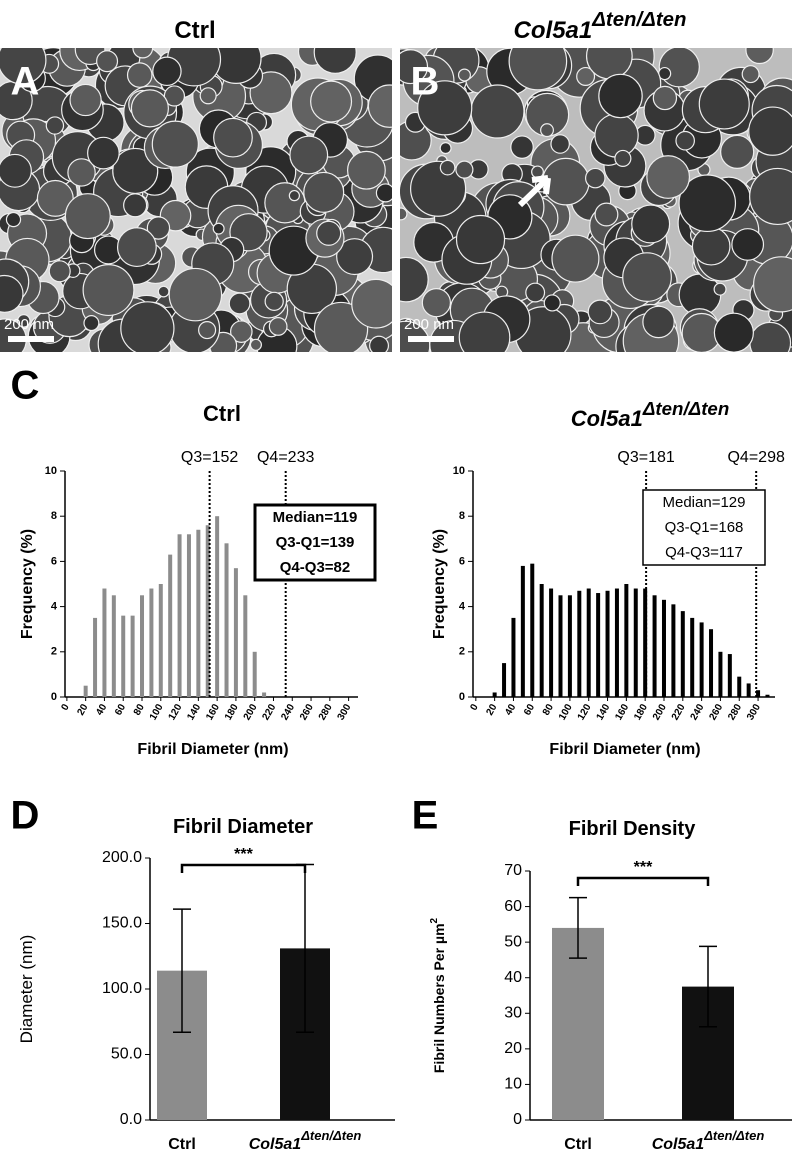 The width and height of the screenshot is (792, 1158). I want to click on stats-text: Q3-Q1=168, so click(704, 527).